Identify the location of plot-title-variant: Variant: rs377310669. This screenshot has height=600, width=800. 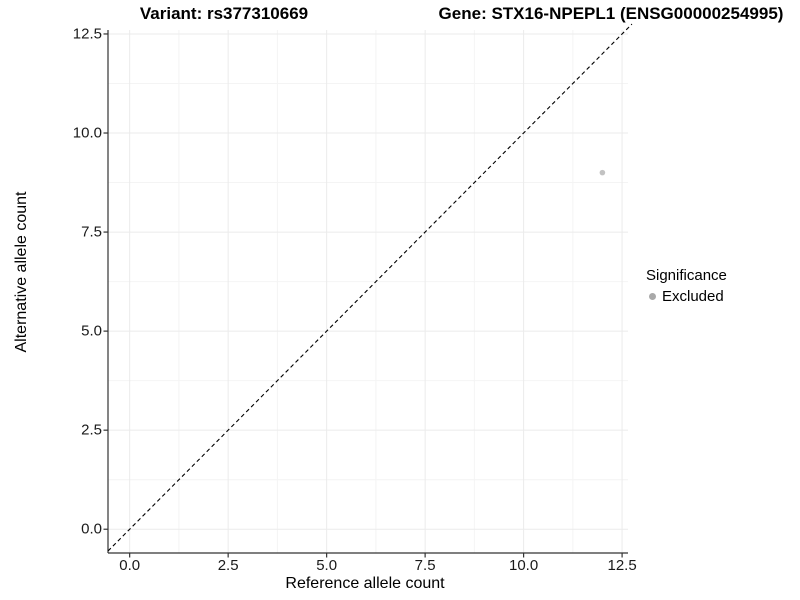
(224, 13).